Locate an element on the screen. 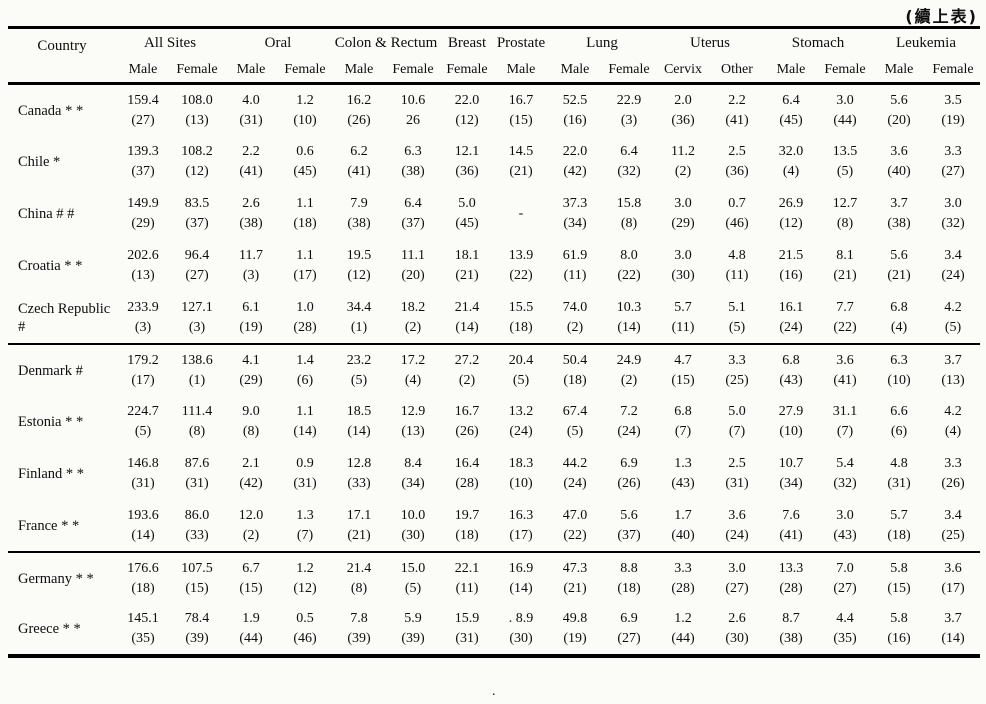  cell-rank: (27) is located at coordinates (629, 638).